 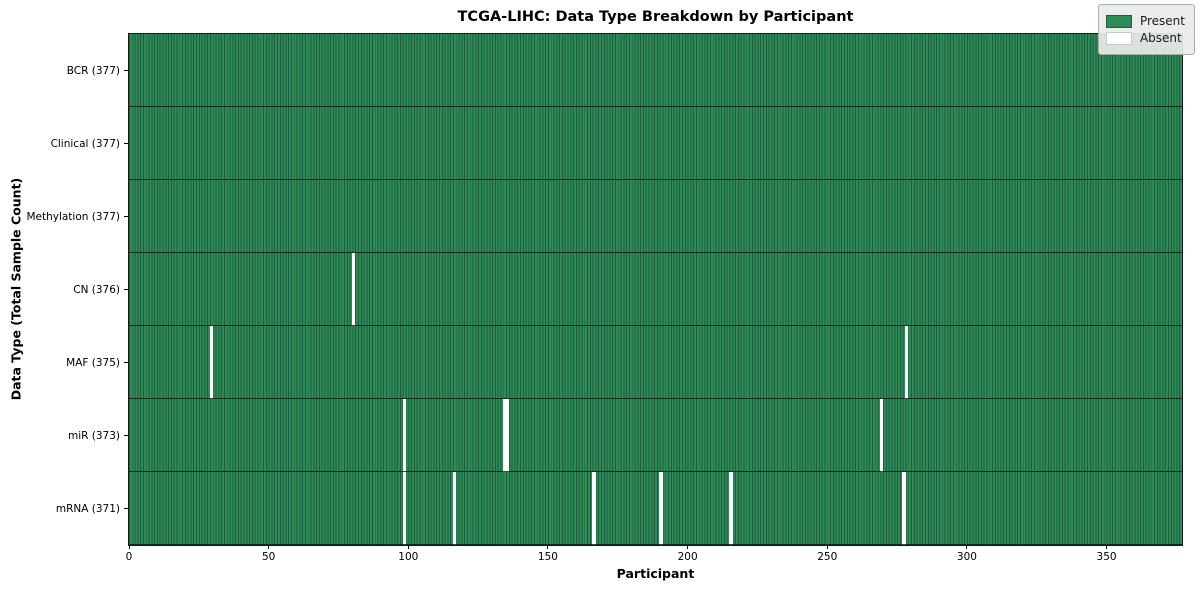 I want to click on y-tick-label-methylation: Methylation (377), so click(x=73, y=216).